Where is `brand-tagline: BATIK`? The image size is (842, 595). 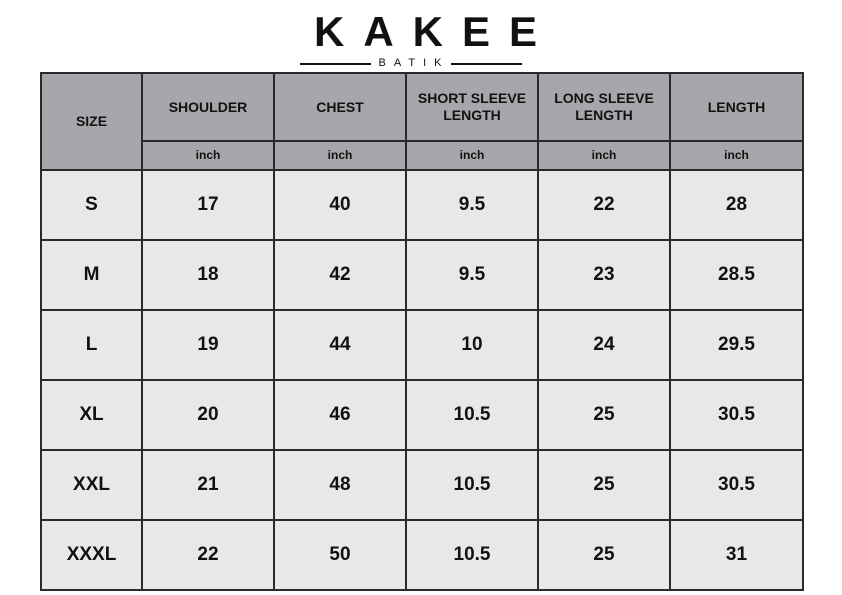 brand-tagline: BATIK is located at coordinates (411, 63).